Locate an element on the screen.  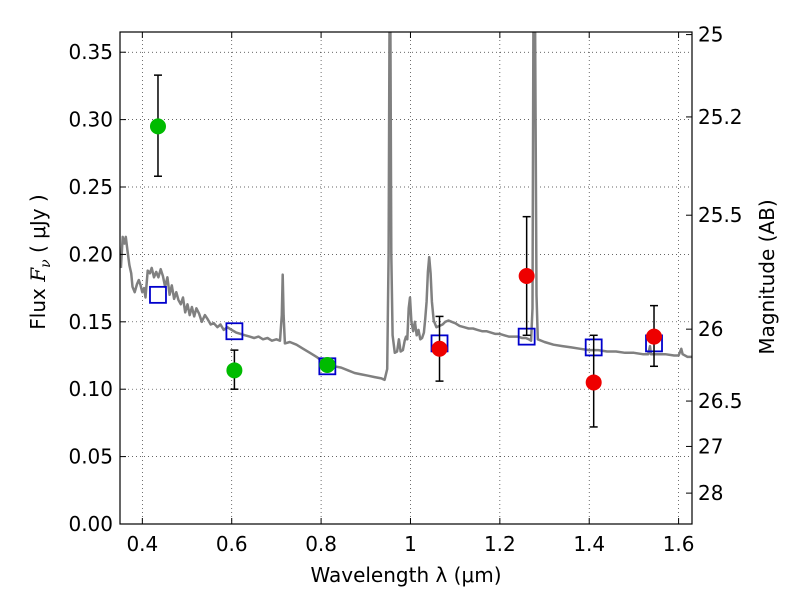
y-tick-label: 0.25 is located at coordinates (90, 187).